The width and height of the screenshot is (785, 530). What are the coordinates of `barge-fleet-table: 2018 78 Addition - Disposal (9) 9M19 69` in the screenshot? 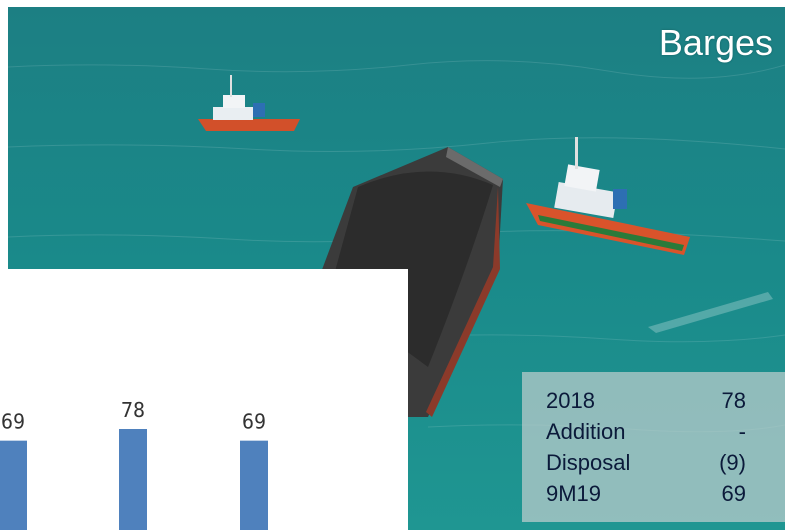 It's located at (653, 447).